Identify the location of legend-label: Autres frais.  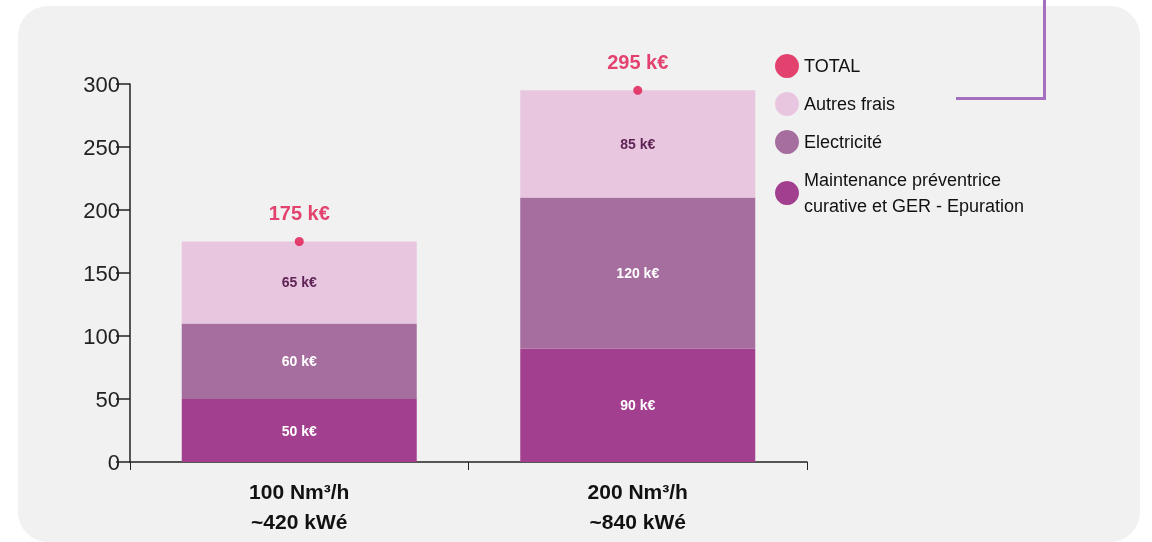
(850, 104).